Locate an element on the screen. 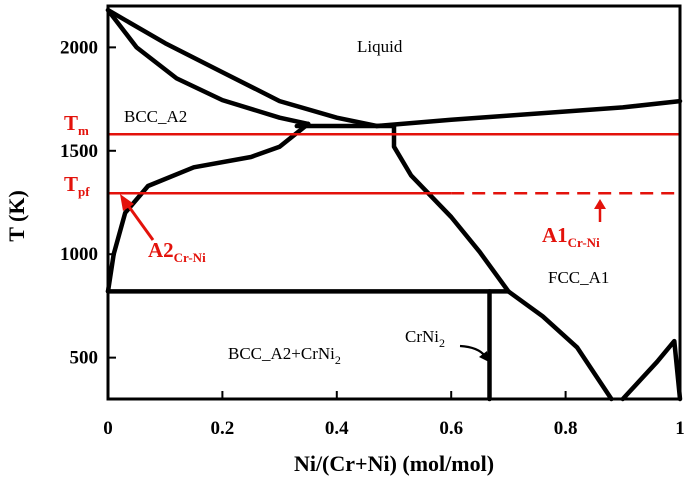 The height and width of the screenshot is (480, 685). region-label-crni2-main: CrNi is located at coordinates (422, 336).